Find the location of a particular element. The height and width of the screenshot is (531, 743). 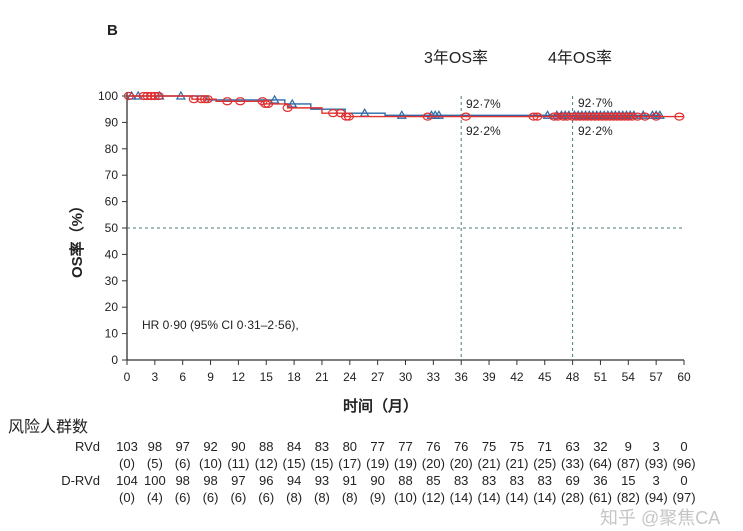

x-tick-label: 57 is located at coordinates (656, 377).